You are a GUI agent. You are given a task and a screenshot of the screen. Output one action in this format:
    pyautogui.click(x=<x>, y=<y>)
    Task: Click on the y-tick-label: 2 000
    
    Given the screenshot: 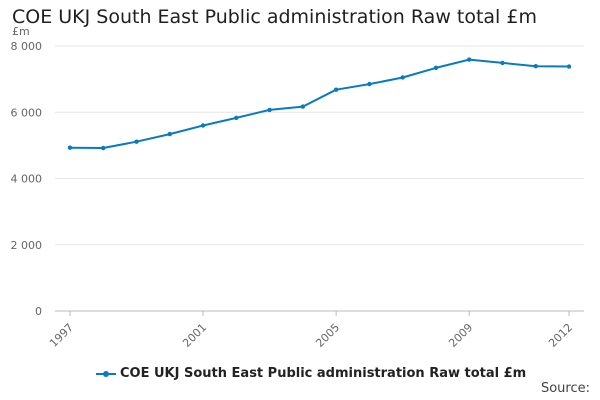 What is the action you would take?
    pyautogui.click(x=27, y=245)
    